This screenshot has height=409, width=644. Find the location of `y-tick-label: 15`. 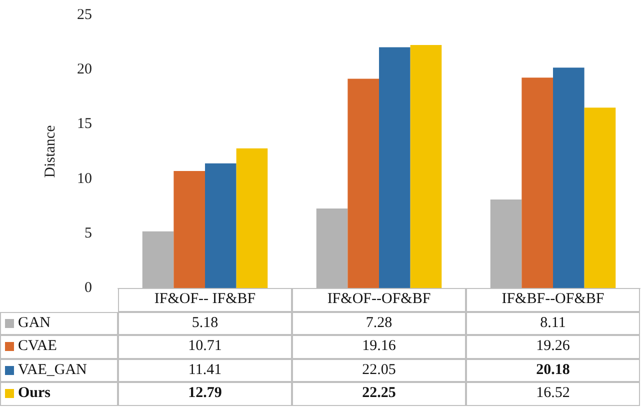

y-tick-label: 15 is located at coordinates (84, 124).